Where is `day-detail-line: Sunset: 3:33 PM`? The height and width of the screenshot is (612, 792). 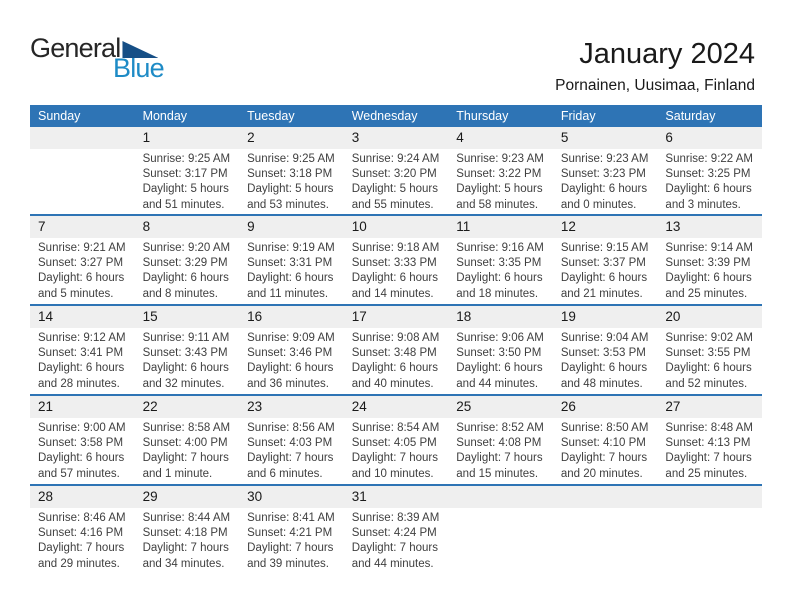
day-detail-line: Sunset: 3:33 PM is located at coordinates (394, 263).